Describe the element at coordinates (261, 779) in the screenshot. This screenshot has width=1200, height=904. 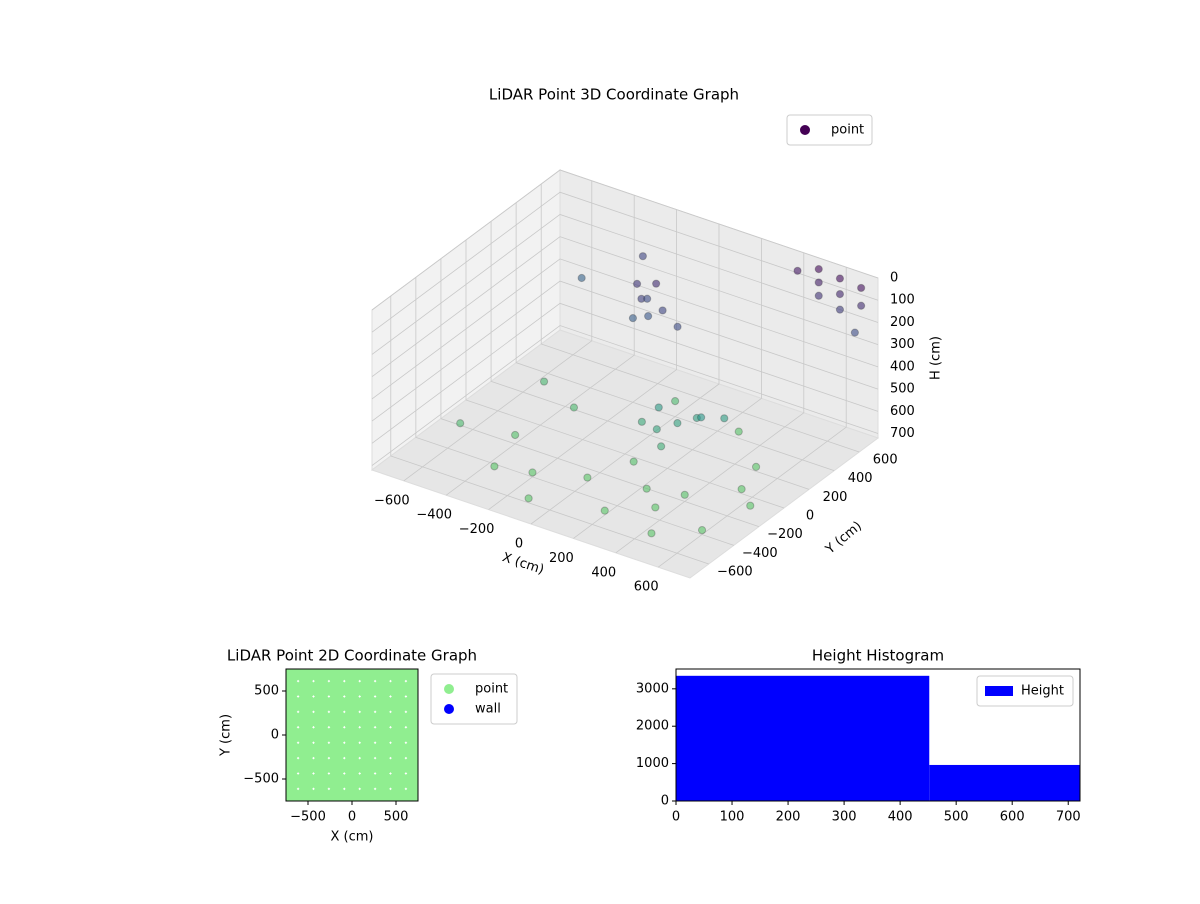
I see `y-tick-label: −500` at that location.